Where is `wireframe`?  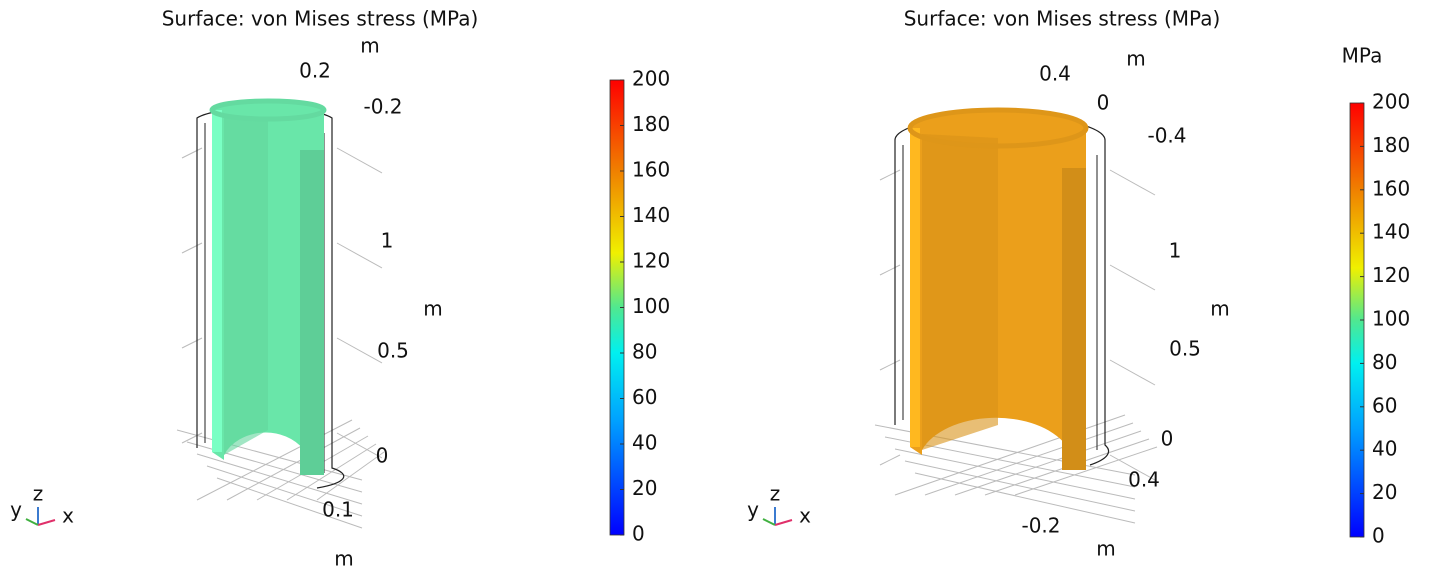
wireframe is located at coordinates (1000, 297).